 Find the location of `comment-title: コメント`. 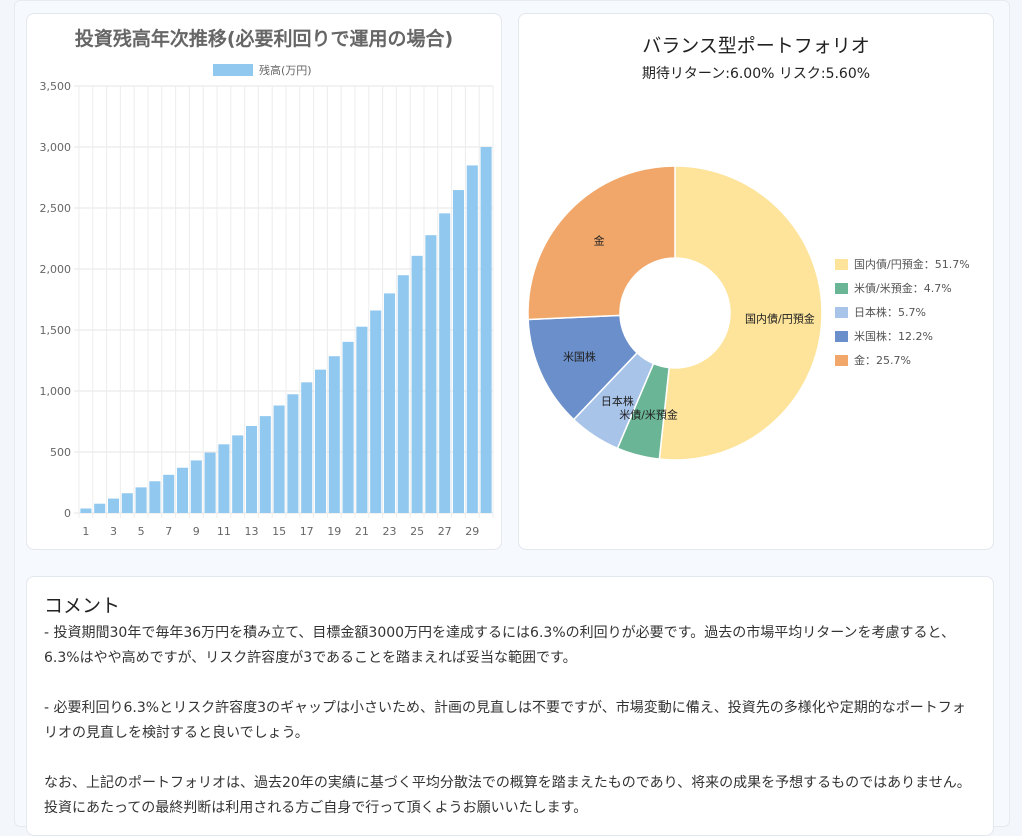

comment-title: コメント is located at coordinates (82, 606).